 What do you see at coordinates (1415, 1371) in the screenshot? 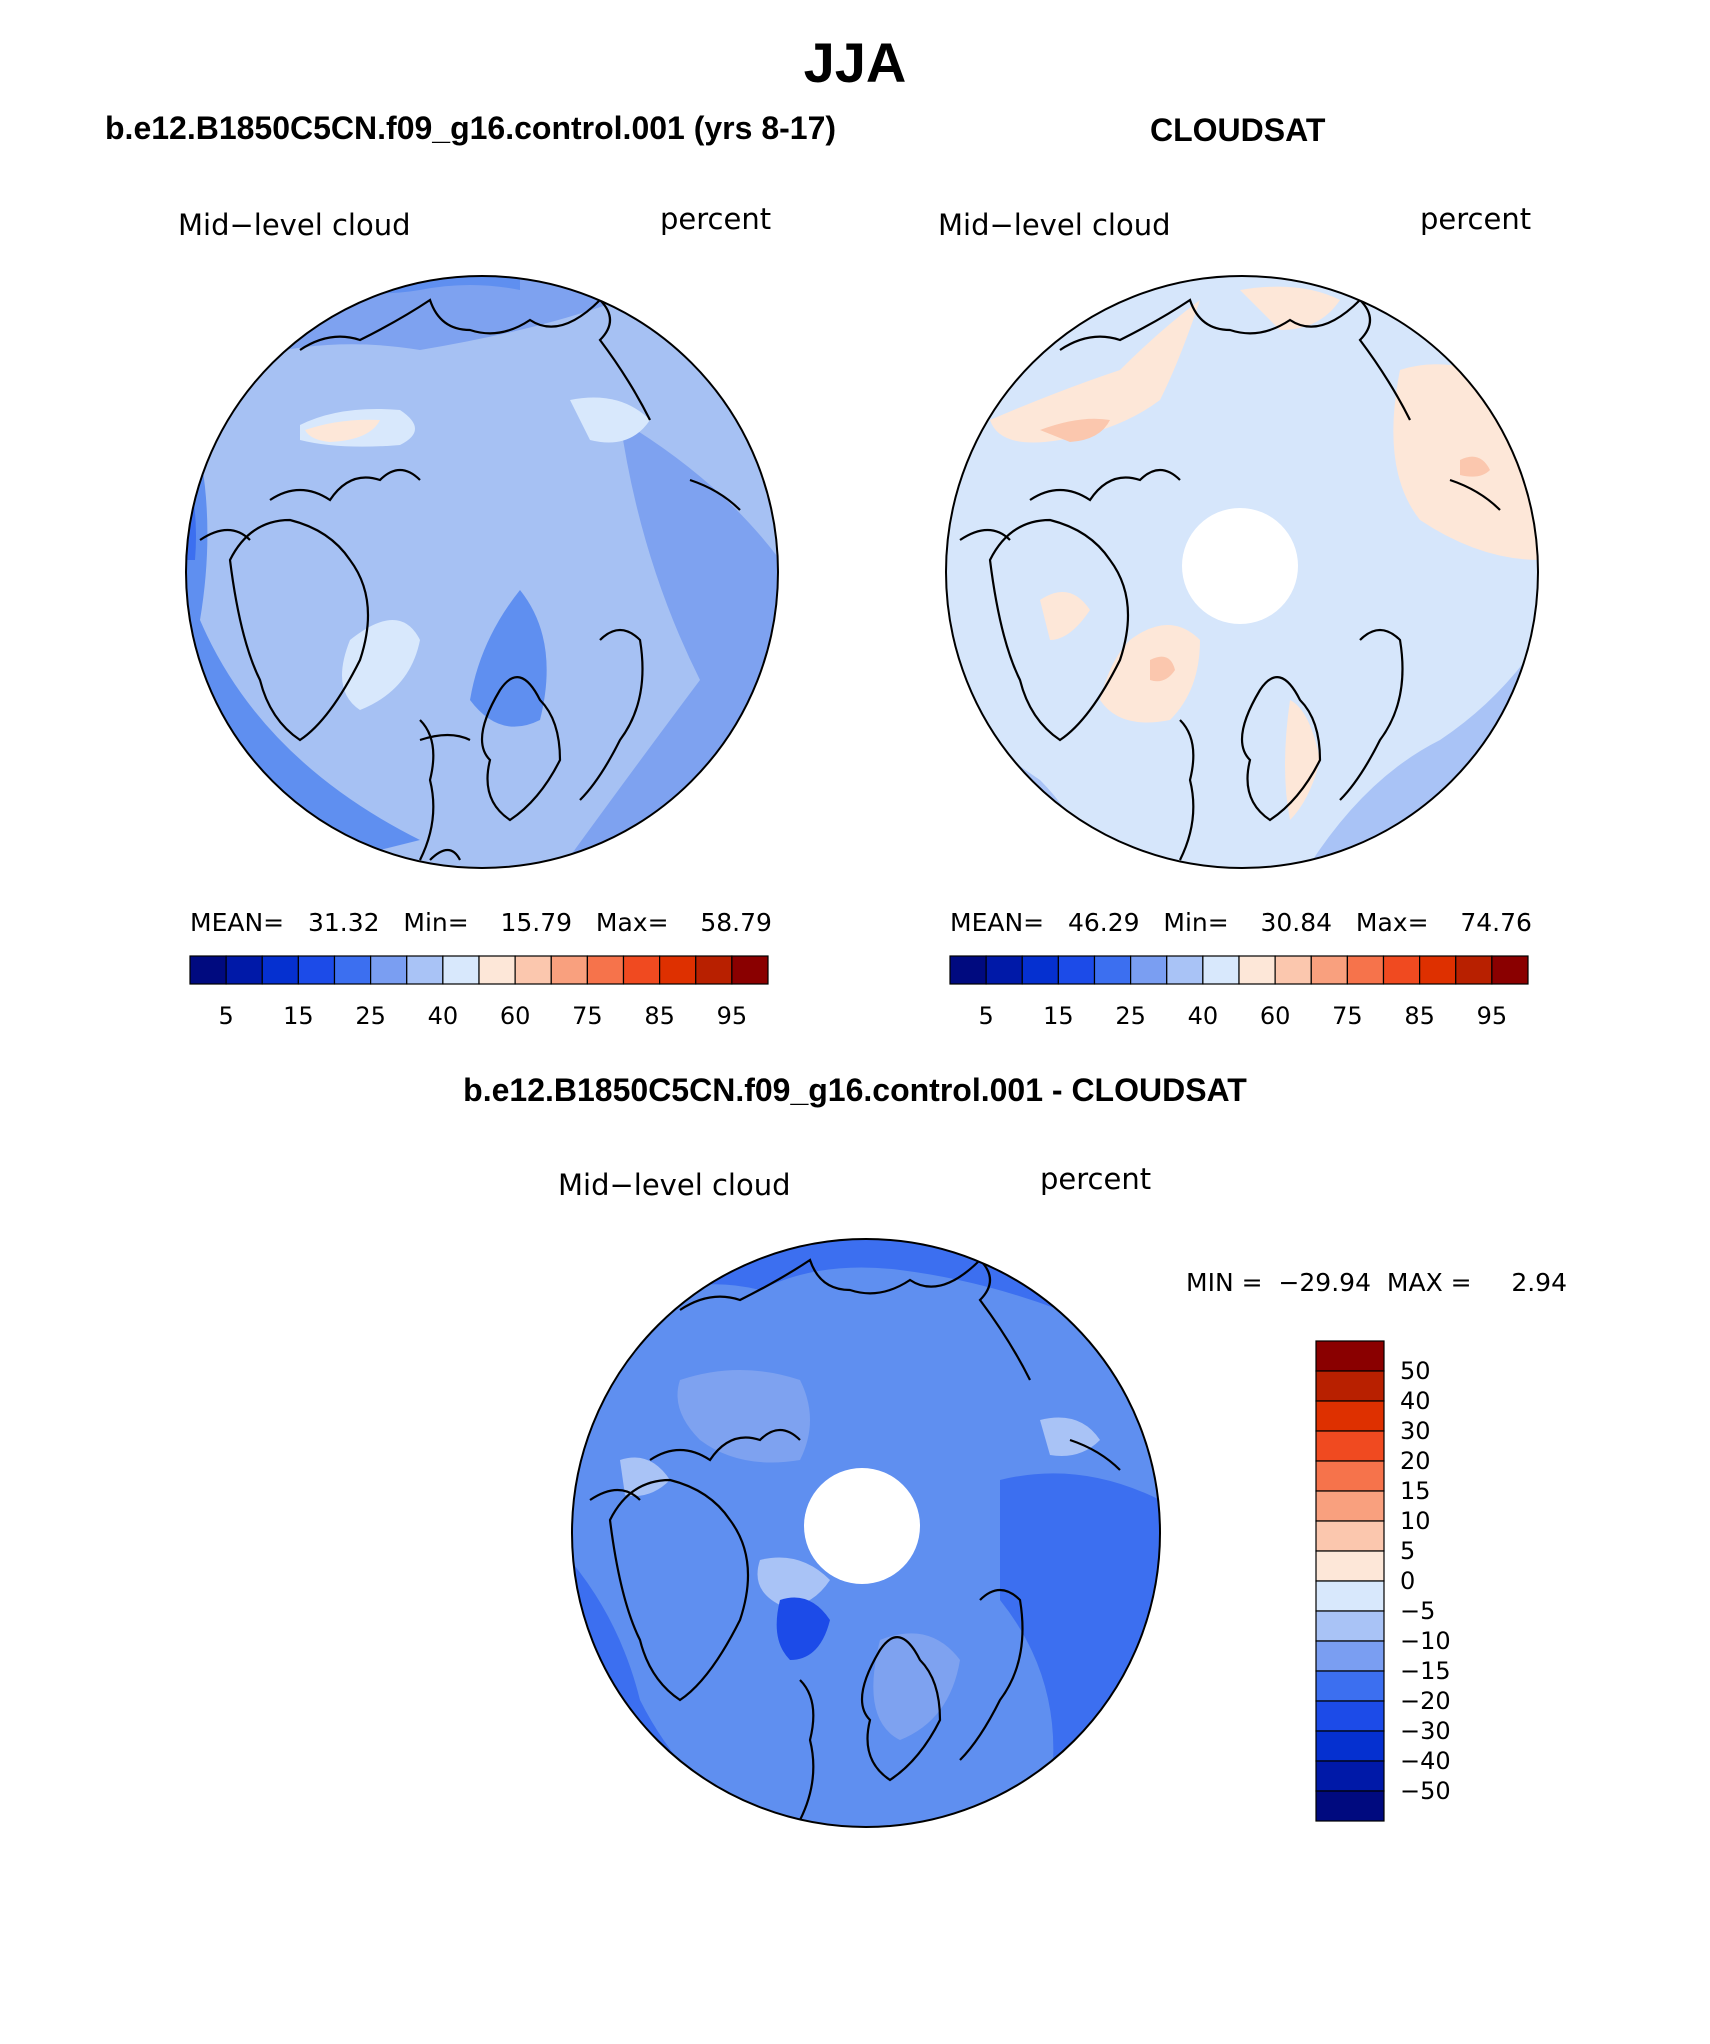
I see `colorbar-tick-label: 50` at bounding box center [1415, 1371].